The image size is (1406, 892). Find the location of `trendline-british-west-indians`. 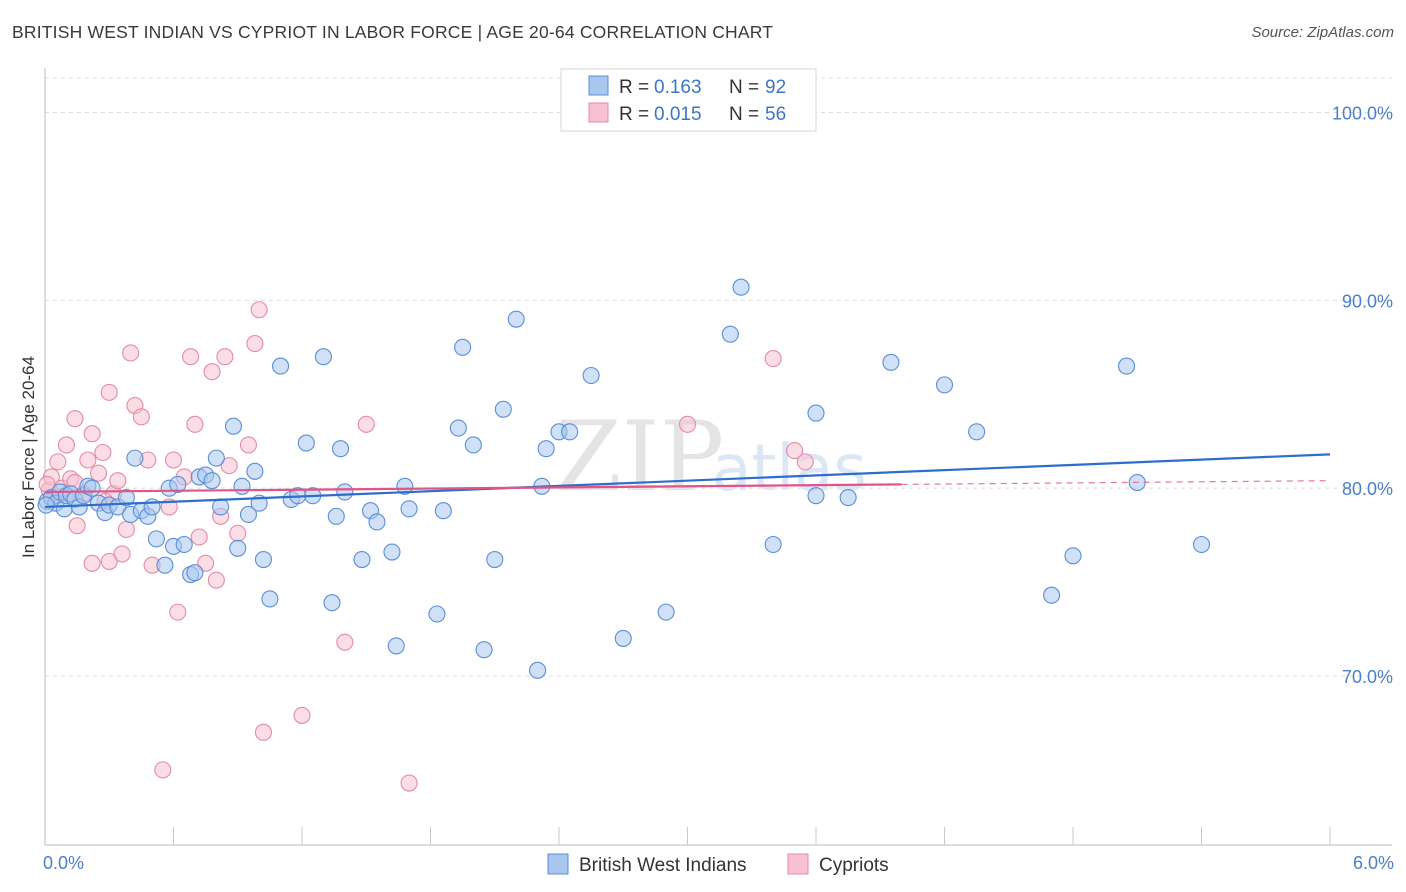

trendline-british-west-indians is located at coordinates (687, 481).